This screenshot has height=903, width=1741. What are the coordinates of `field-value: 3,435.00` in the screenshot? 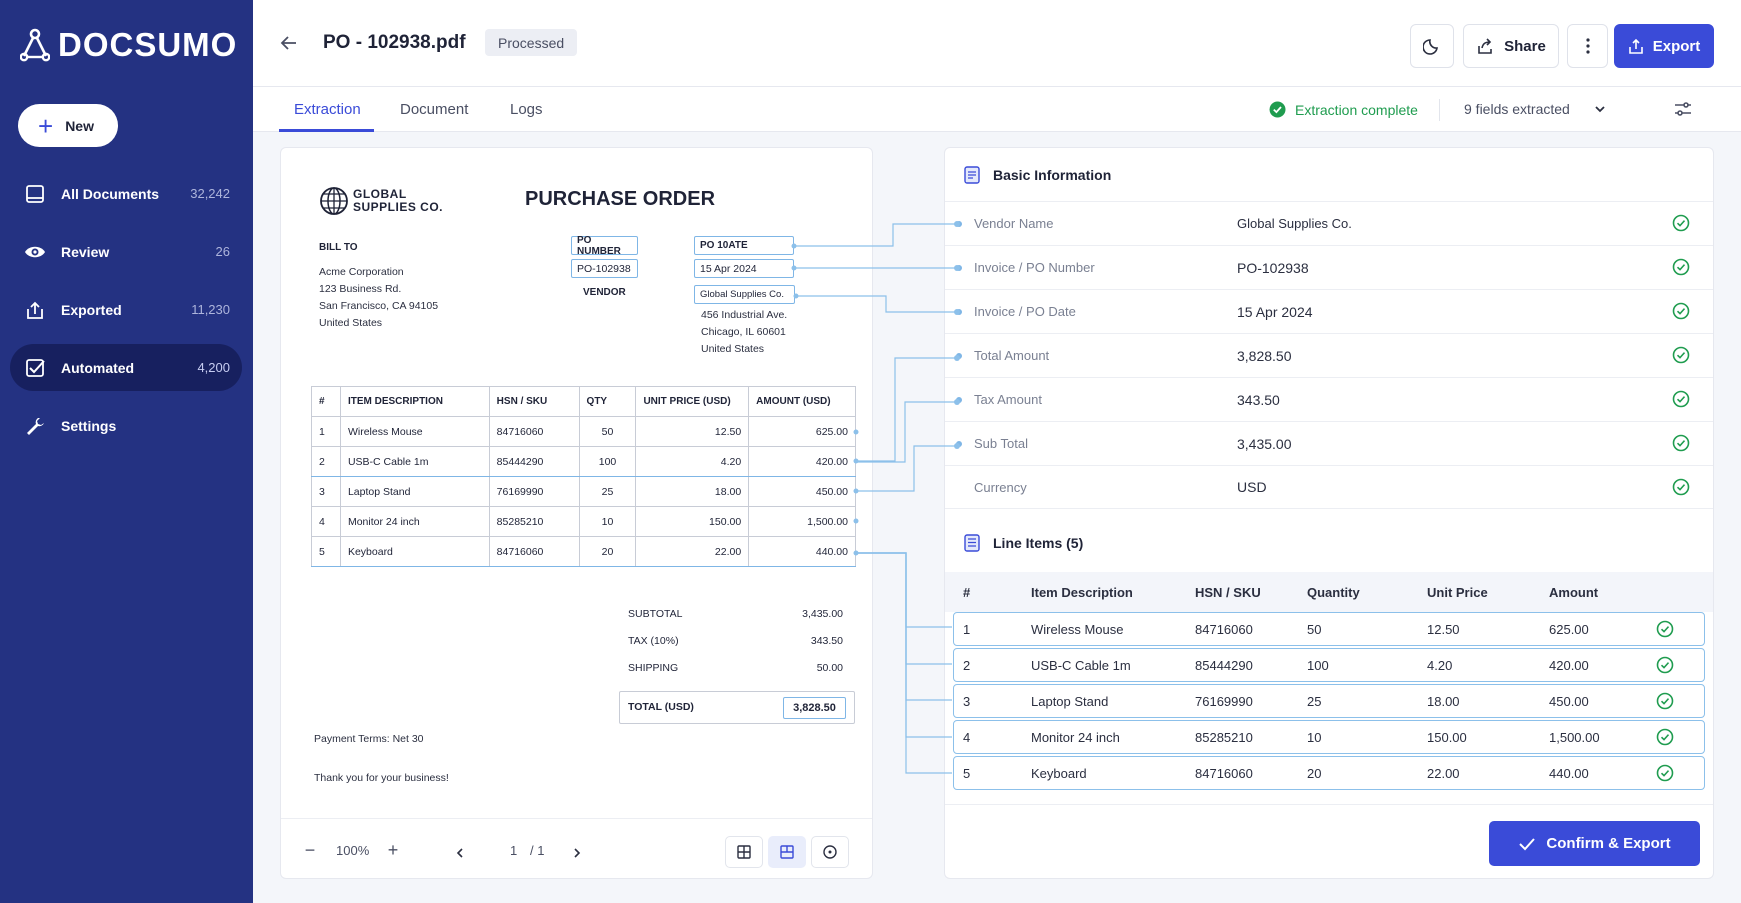 It's located at (1264, 443).